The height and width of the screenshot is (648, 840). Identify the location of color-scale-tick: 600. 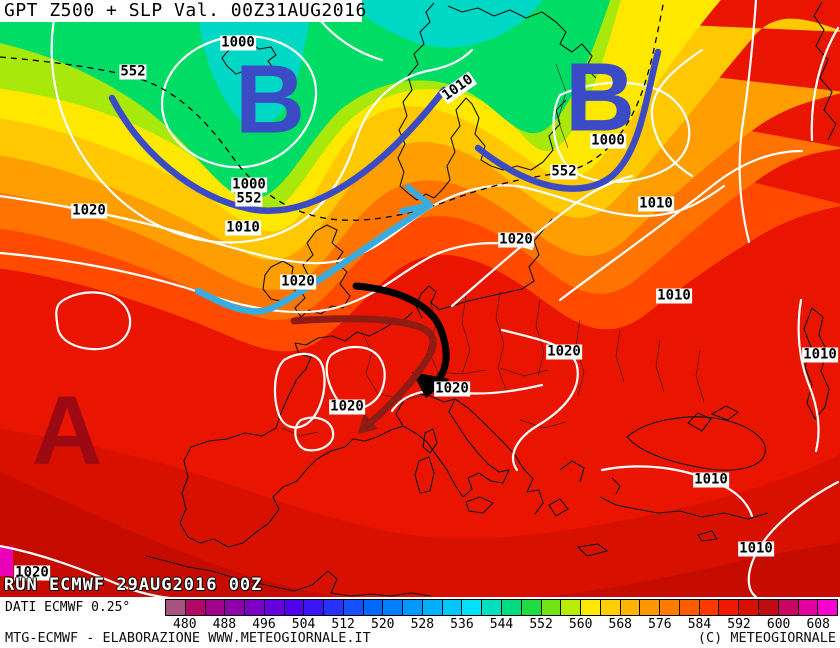
(778, 624).